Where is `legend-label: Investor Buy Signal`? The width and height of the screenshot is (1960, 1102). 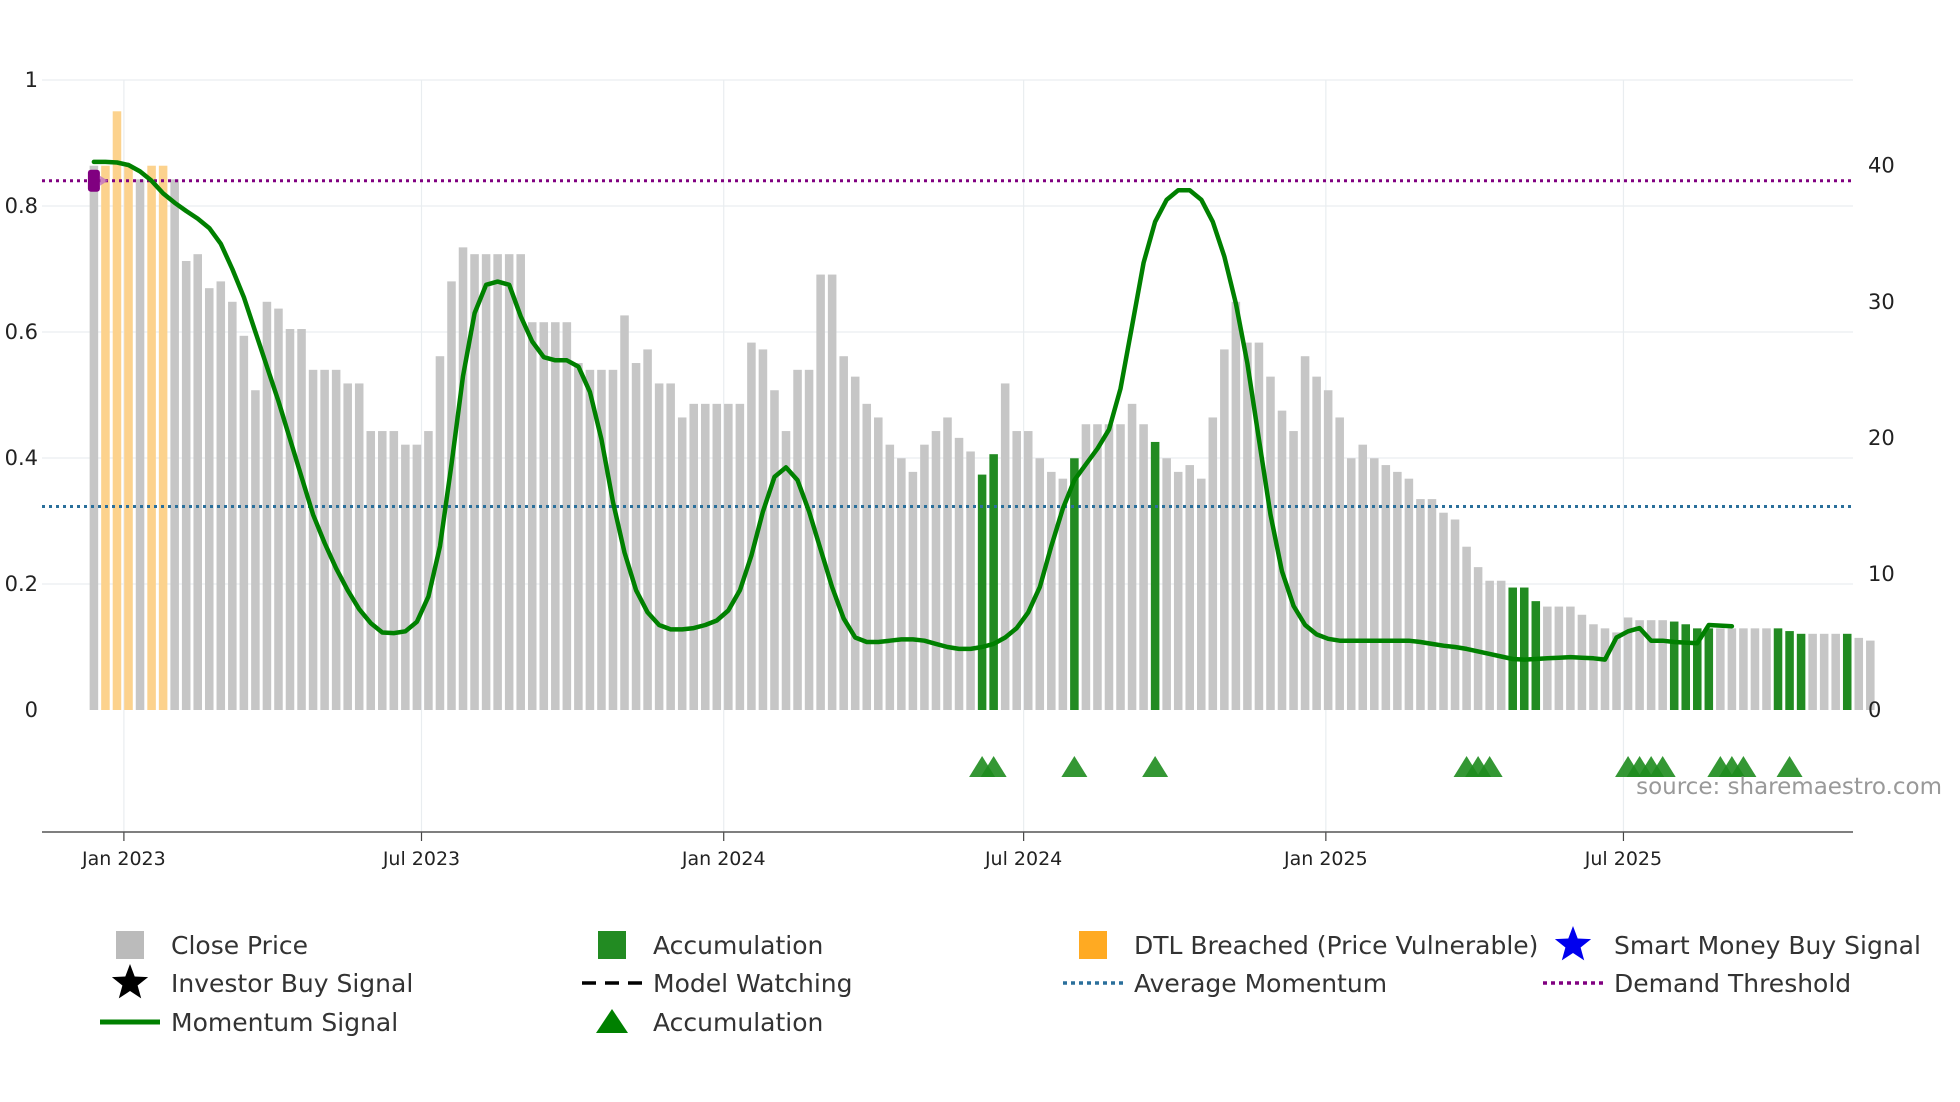
legend-label: Investor Buy Signal is located at coordinates (292, 983).